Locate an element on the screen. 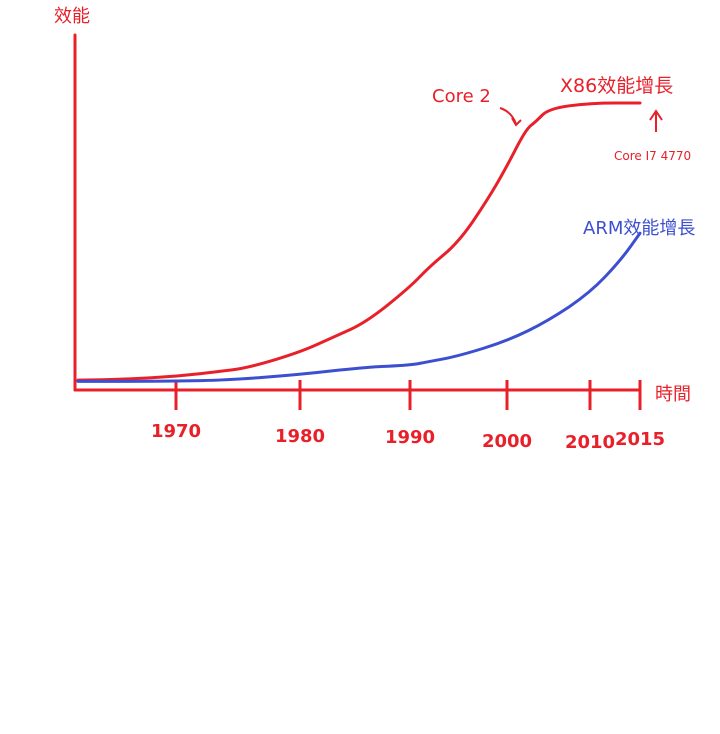  x-tick-label: 1990 is located at coordinates (410, 437).